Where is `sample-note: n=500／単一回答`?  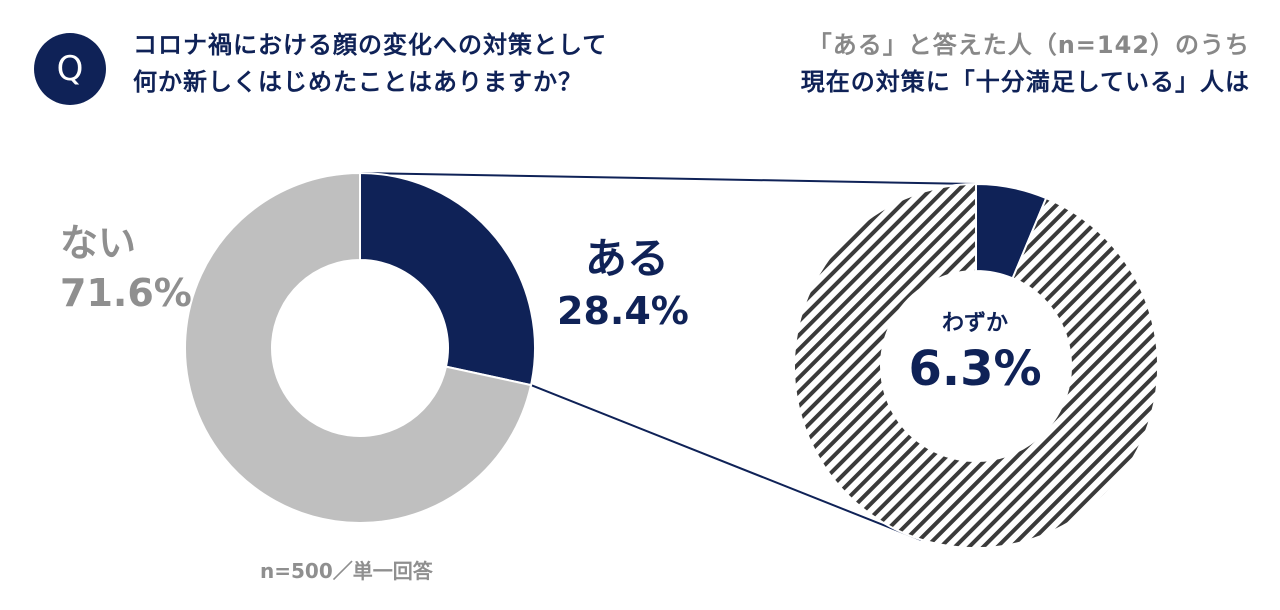
sample-note: n=500／単一回答 is located at coordinates (346, 571).